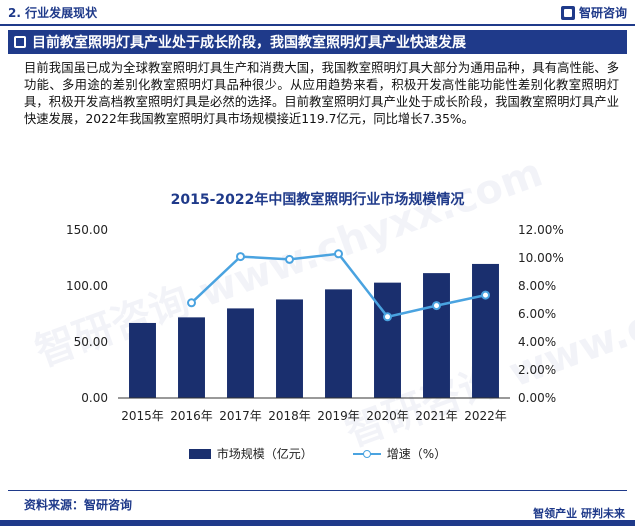 The height and width of the screenshot is (526, 635). Describe the element at coordinates (541, 230) in the screenshot. I see `right-tick-label: 12.00%` at that location.